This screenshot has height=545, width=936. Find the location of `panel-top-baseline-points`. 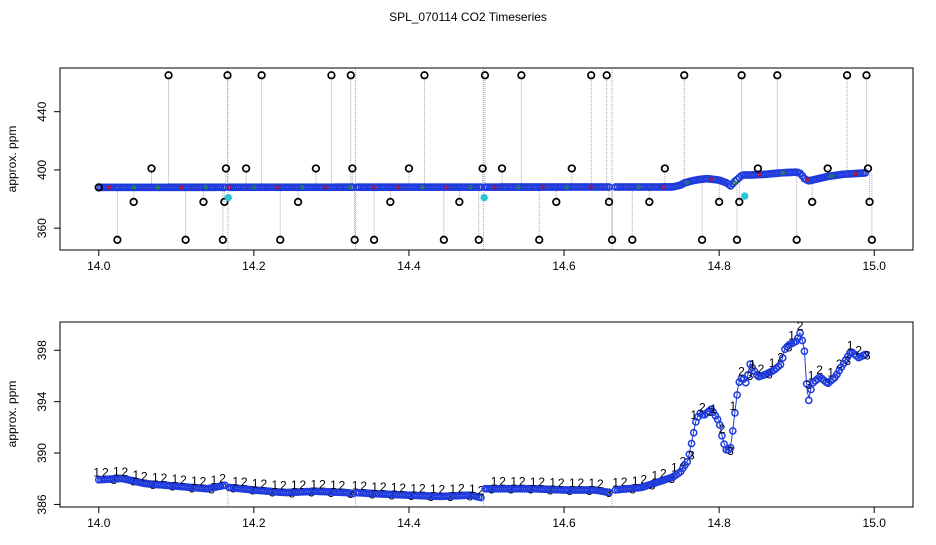

panel-top-baseline-points is located at coordinates (482, 180).